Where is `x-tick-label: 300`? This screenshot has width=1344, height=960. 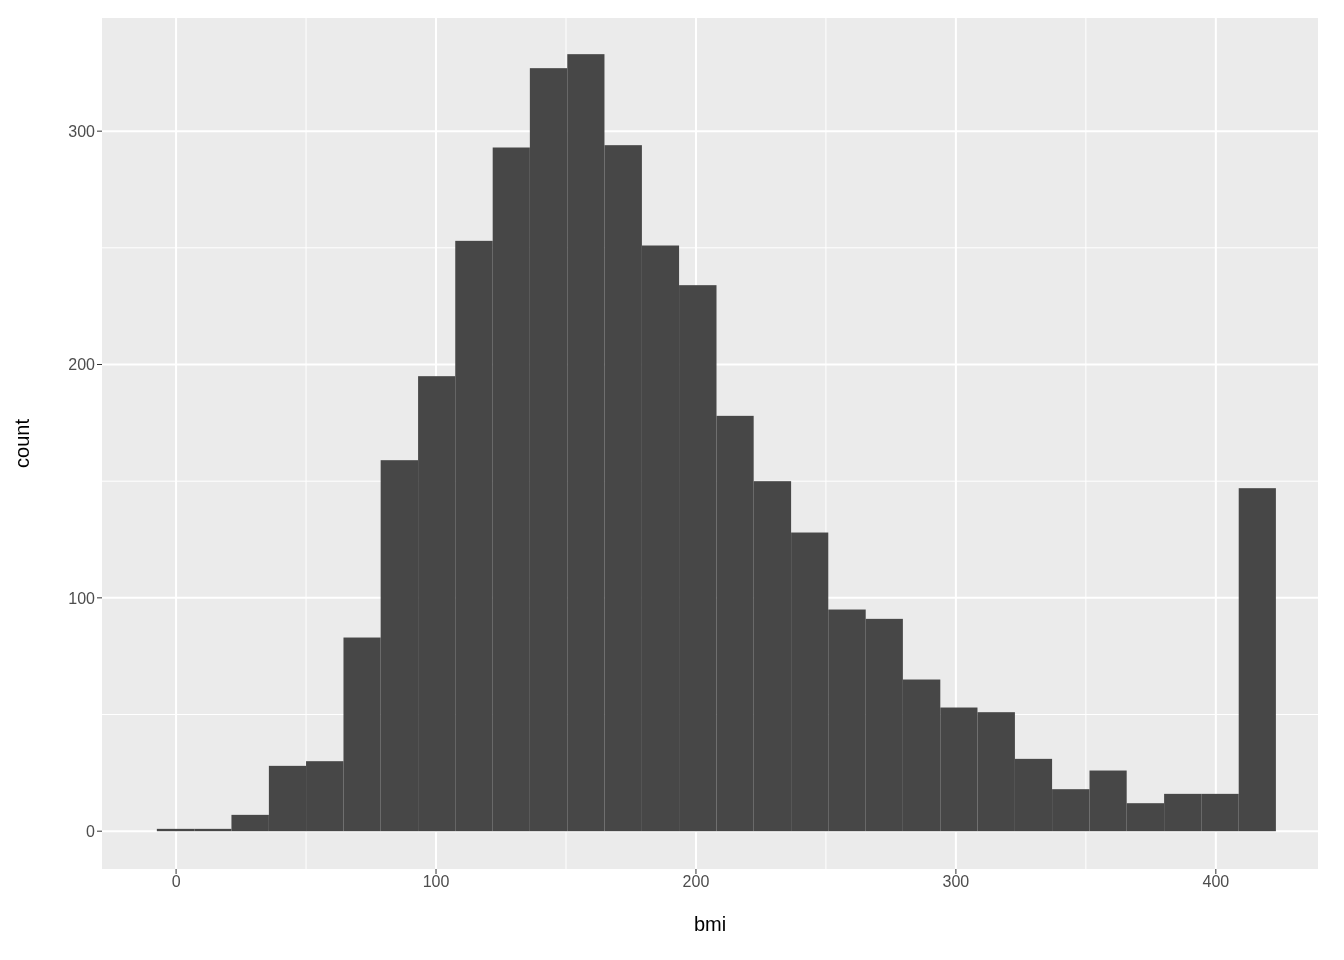
x-tick-label: 300 is located at coordinates (956, 882).